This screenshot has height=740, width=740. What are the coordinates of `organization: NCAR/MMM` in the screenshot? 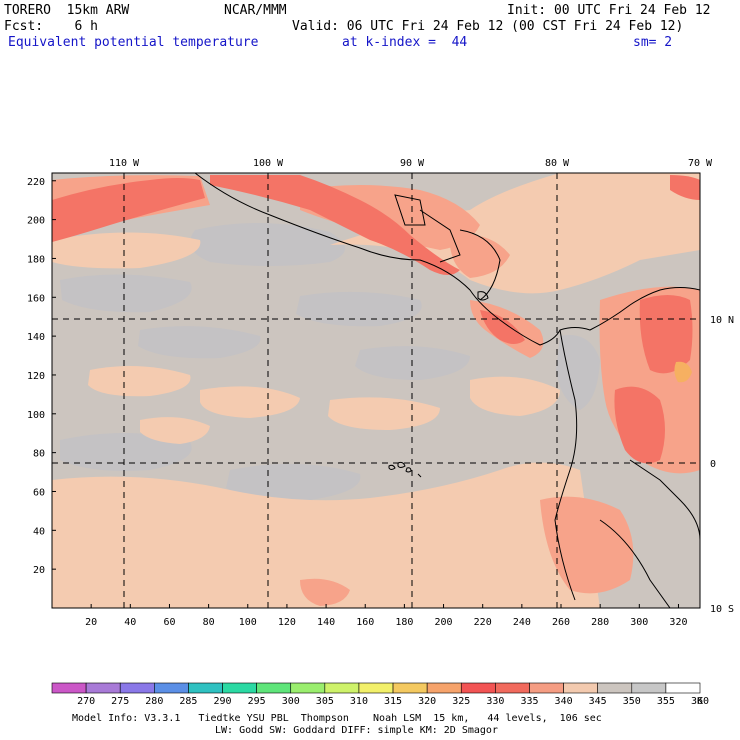 It's located at (255, 10).